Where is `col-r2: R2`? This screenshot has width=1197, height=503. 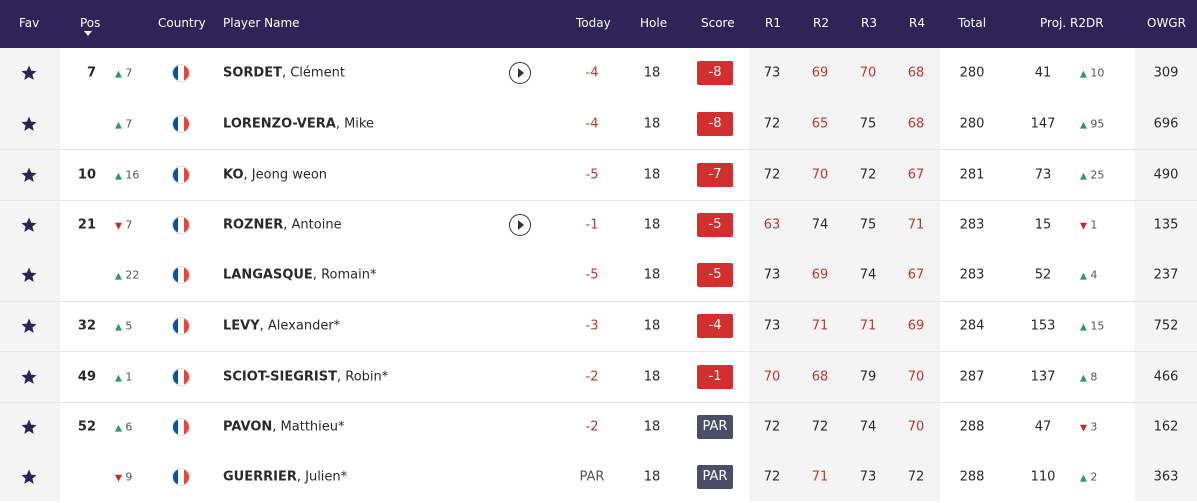
col-r2: R2 is located at coordinates (821, 23).